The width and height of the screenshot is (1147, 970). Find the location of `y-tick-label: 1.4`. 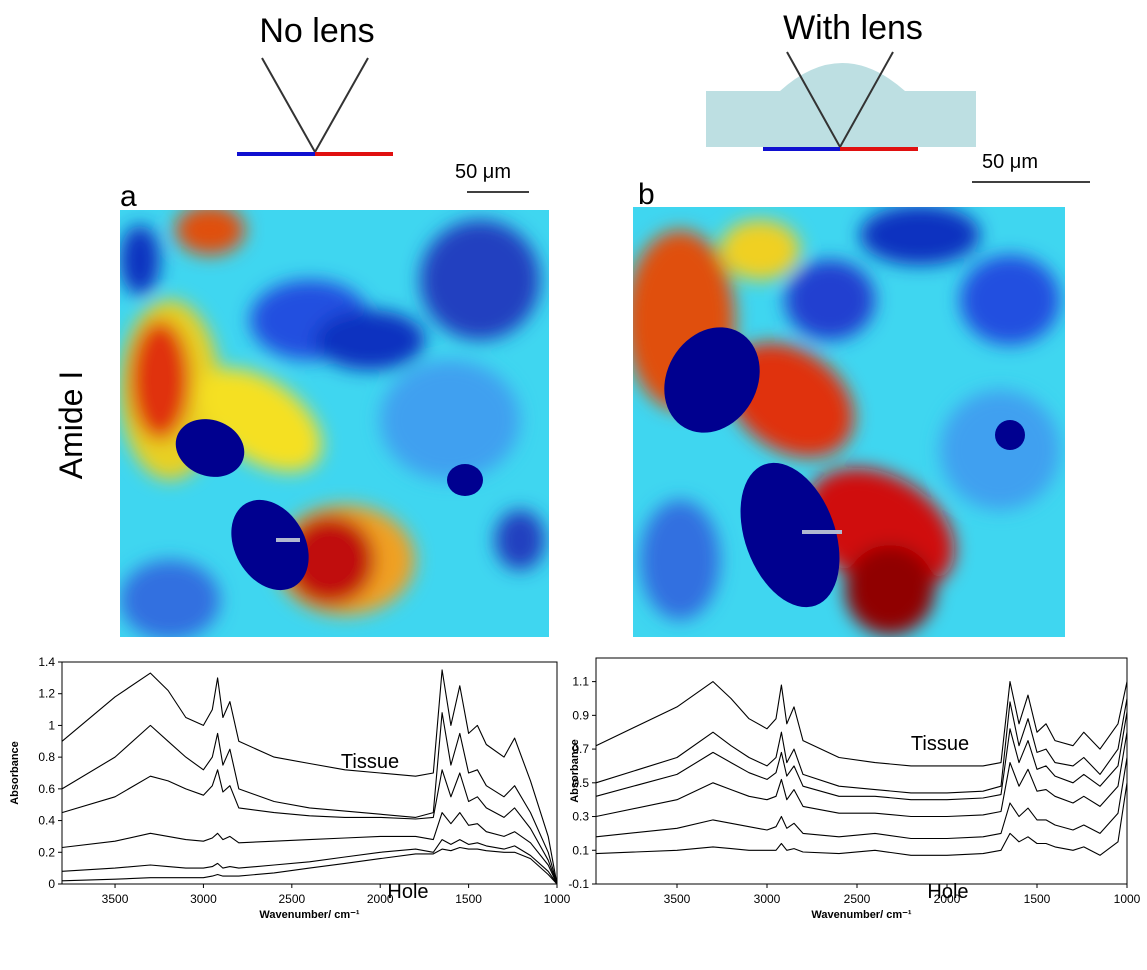

y-tick-label: 1.4 is located at coordinates (46, 662).